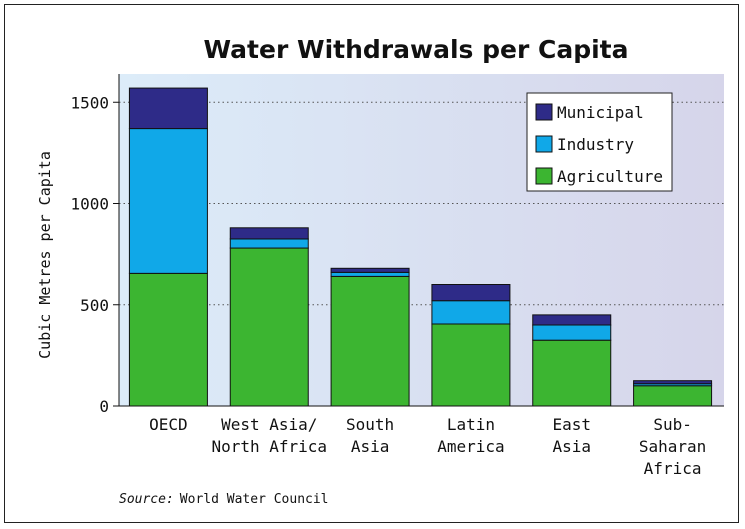 The height and width of the screenshot is (529, 745). What do you see at coordinates (89, 204) in the screenshot?
I see `y-tick-label: 1000` at bounding box center [89, 204].